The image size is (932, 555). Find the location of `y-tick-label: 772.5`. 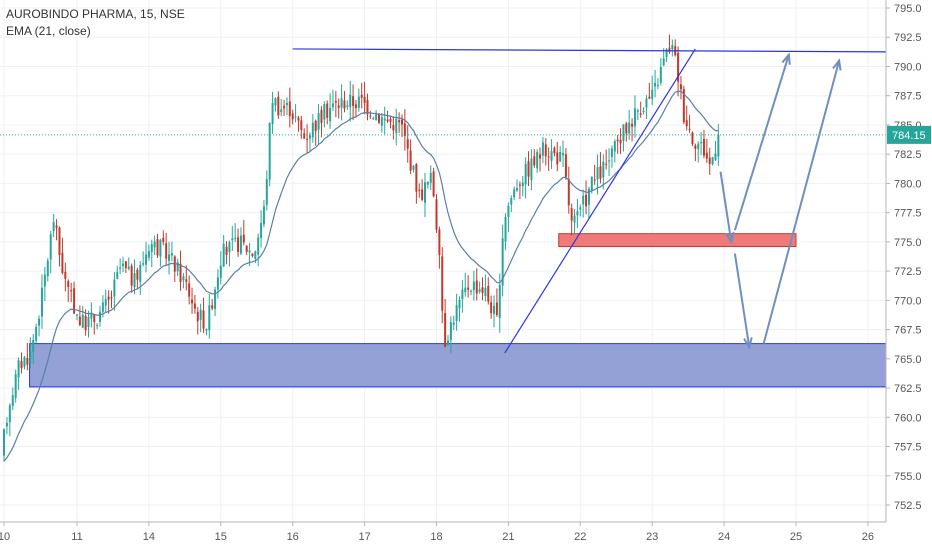

y-tick-label: 772.5 is located at coordinates (908, 272).